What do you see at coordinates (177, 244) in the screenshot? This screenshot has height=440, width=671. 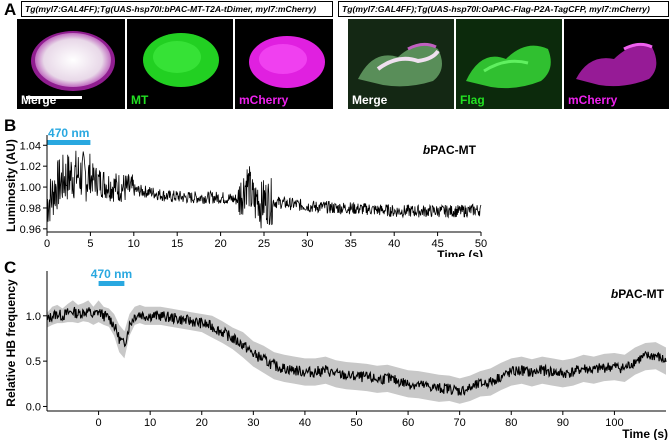 I see `x-tick-label: 15` at bounding box center [177, 244].